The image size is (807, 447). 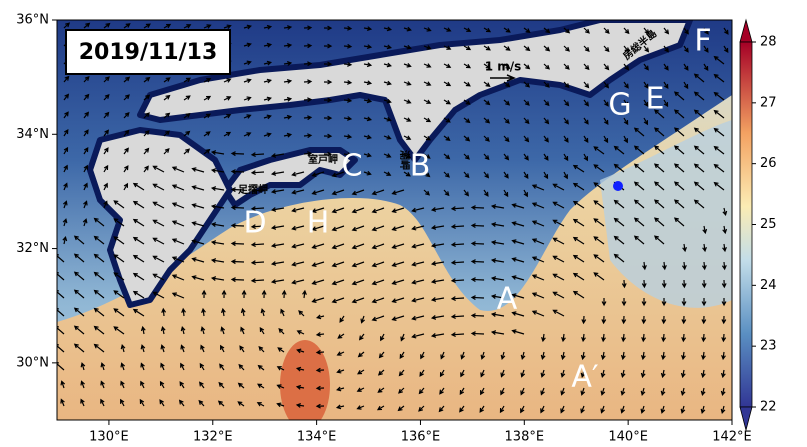 What do you see at coordinates (213, 437) in the screenshot?
I see `x-tick-label: 132°E` at bounding box center [213, 437].